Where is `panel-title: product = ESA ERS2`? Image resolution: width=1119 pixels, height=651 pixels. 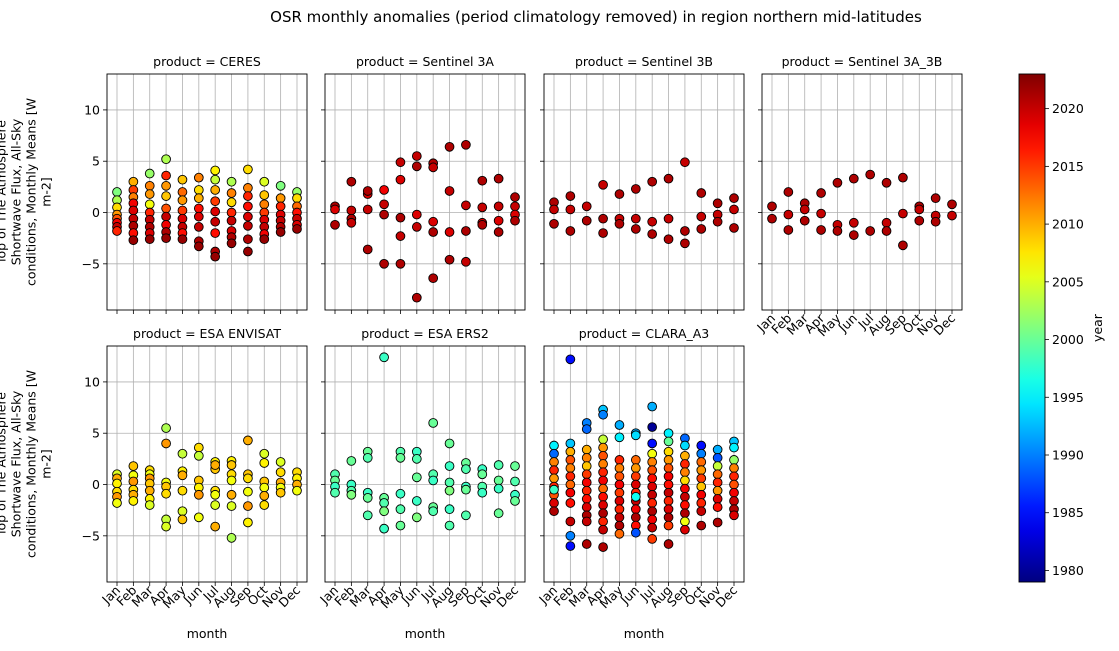
panel-title: product = ESA ERS2 is located at coordinates (425, 333).